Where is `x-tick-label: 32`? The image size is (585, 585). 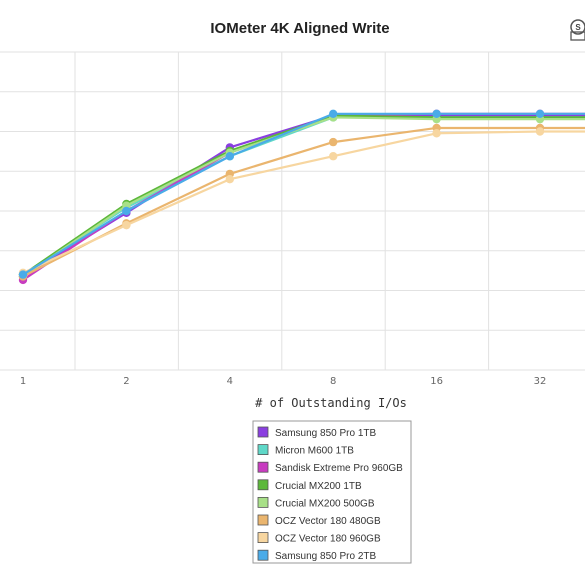
x-tick-label: 32 is located at coordinates (540, 381).